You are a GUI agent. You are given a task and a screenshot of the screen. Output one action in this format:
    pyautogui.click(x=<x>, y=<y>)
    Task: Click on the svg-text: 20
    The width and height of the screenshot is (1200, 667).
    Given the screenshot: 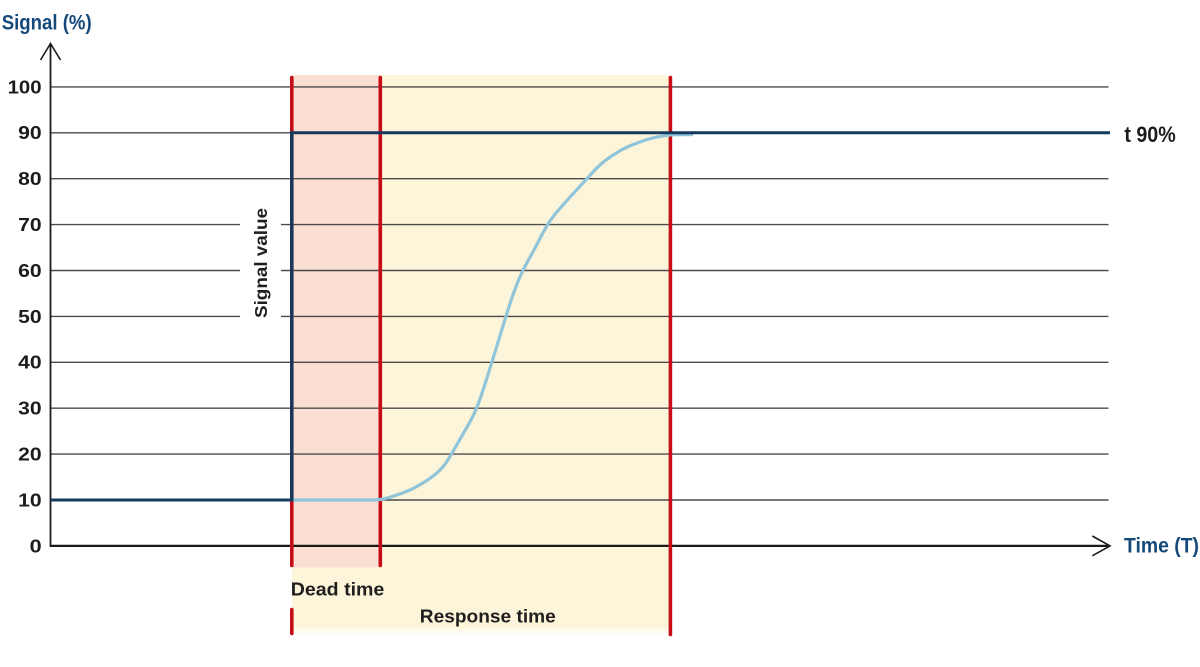 What is the action you would take?
    pyautogui.click(x=30, y=455)
    